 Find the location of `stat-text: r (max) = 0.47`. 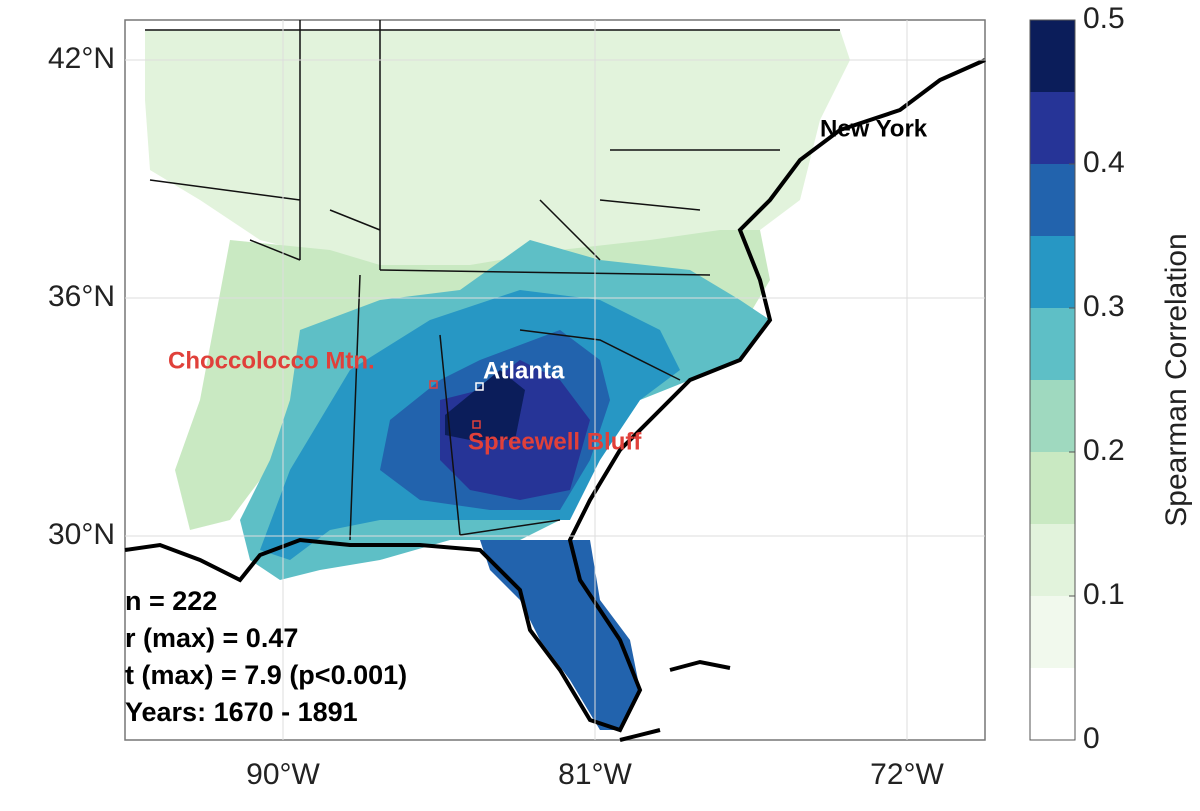

stat-text: r (max) = 0.47 is located at coordinates (211, 638).